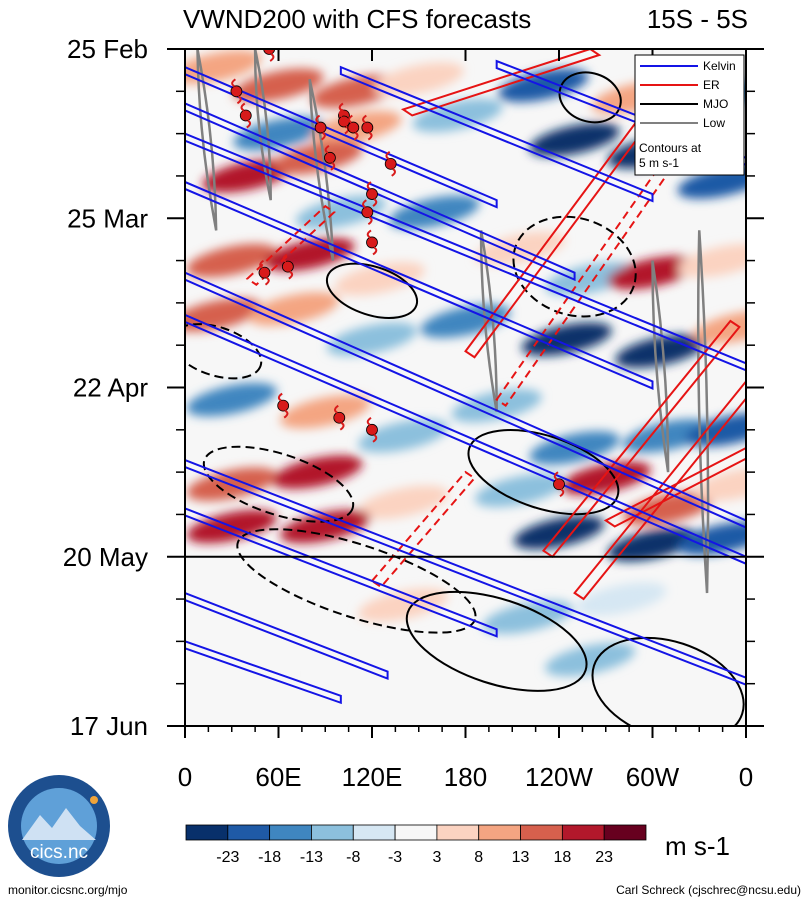 The image size is (809, 912). Describe the element at coordinates (107, 49) in the screenshot. I see `y-tick-label: 25 Feb` at that location.